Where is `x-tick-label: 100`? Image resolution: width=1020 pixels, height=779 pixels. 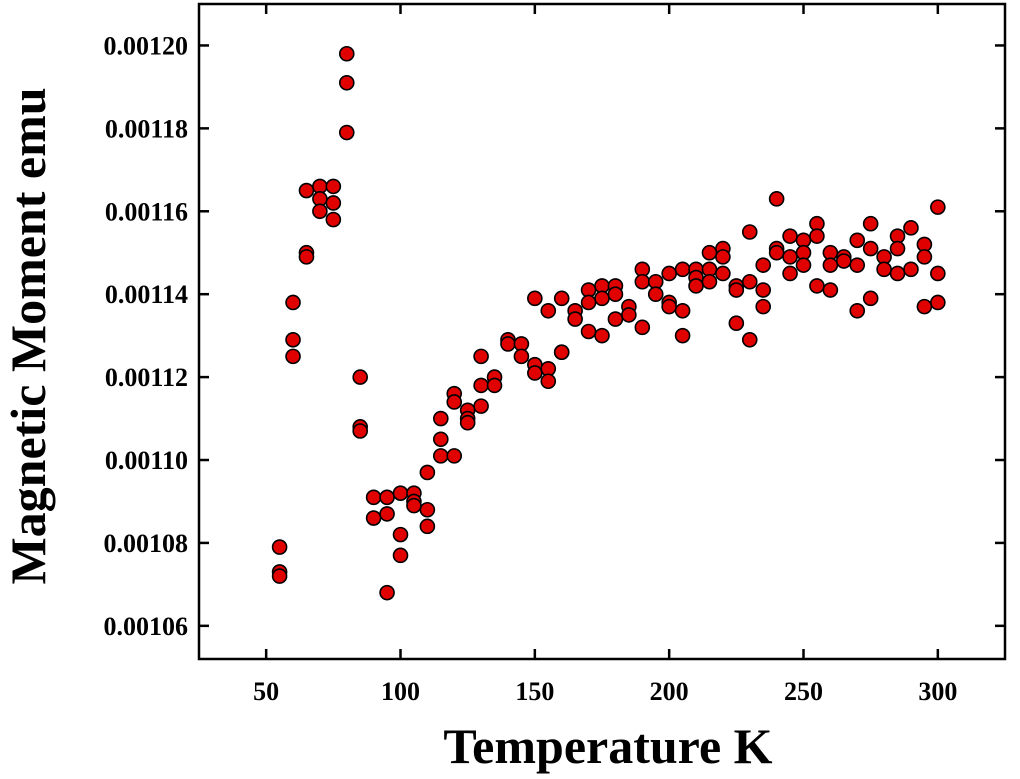
x-tick-label: 100 is located at coordinates (400, 691).